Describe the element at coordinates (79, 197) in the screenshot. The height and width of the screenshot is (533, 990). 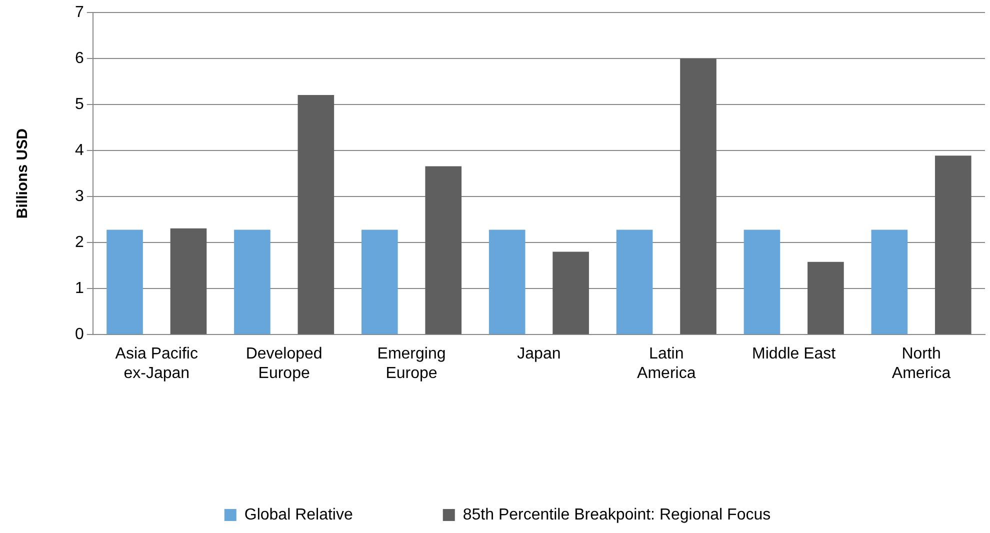
I see `y-tick-label: 3` at that location.